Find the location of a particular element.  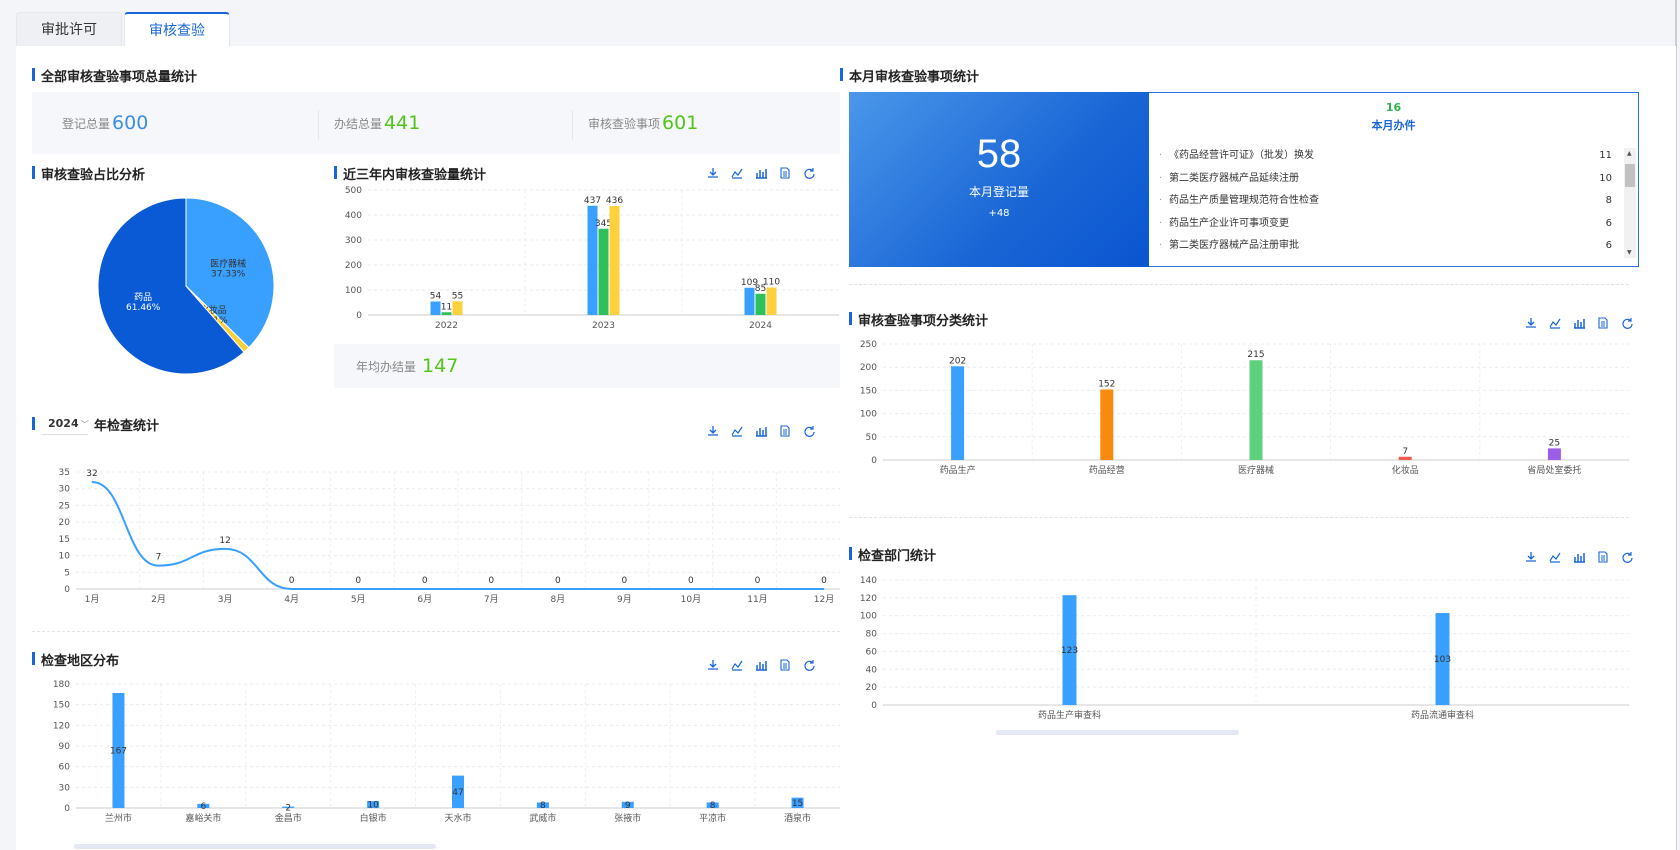

year-select: 2024 ﹀ is located at coordinates (65, 424).